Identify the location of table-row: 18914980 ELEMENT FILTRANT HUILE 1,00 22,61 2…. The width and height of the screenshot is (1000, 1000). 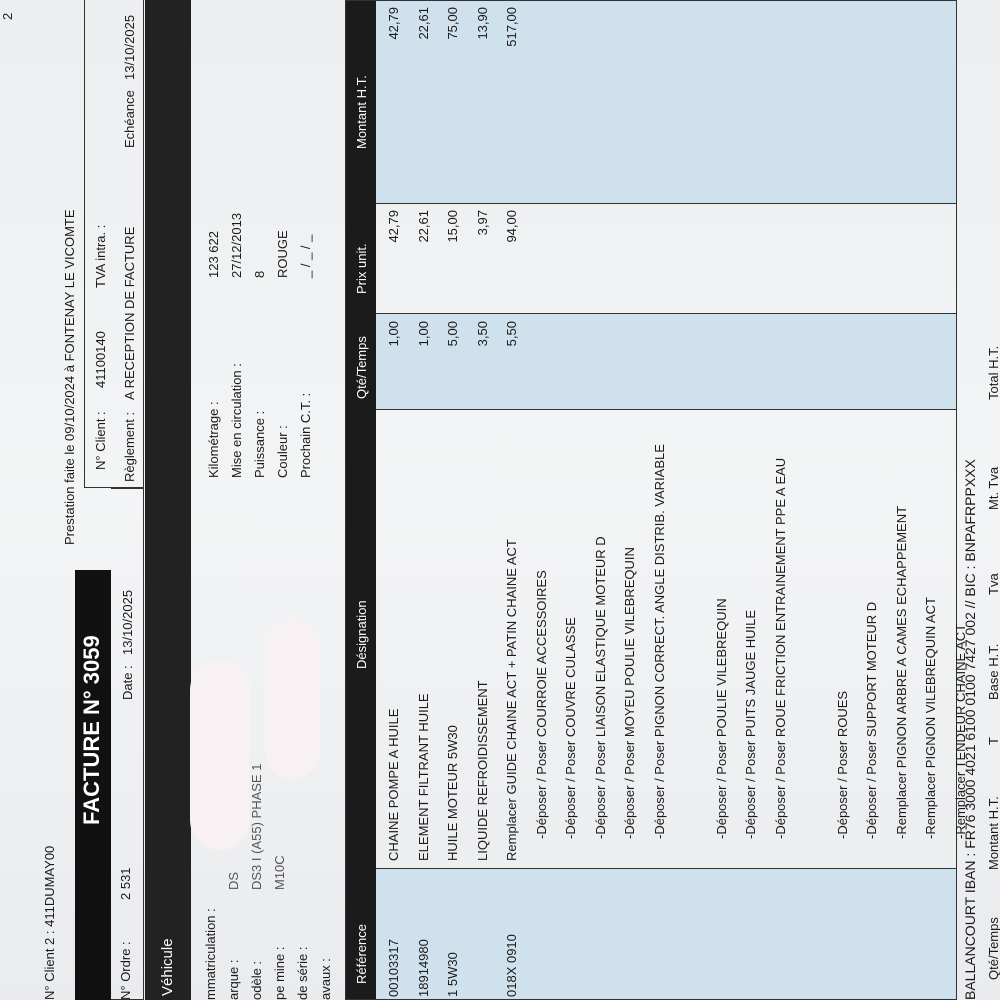
(425, 500).